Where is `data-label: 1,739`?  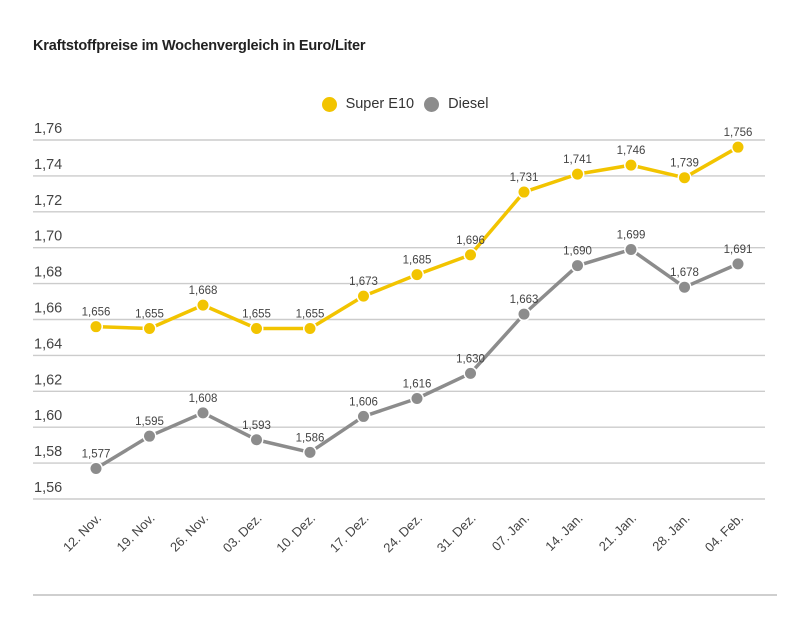 data-label: 1,739 is located at coordinates (684, 164).